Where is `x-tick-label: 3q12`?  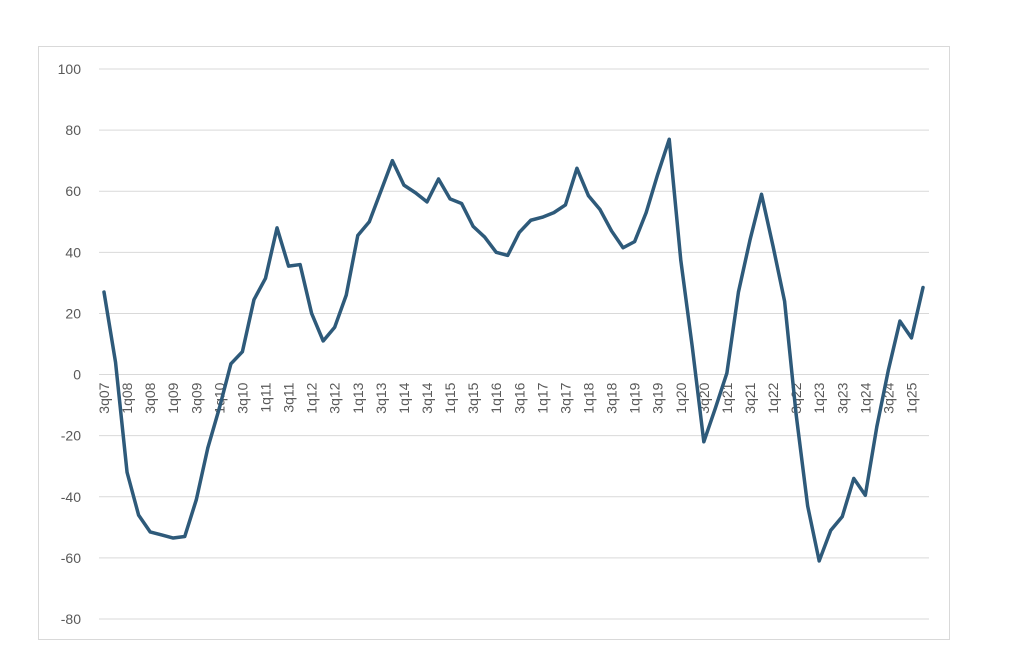
x-tick-label: 3q12 is located at coordinates (335, 397).